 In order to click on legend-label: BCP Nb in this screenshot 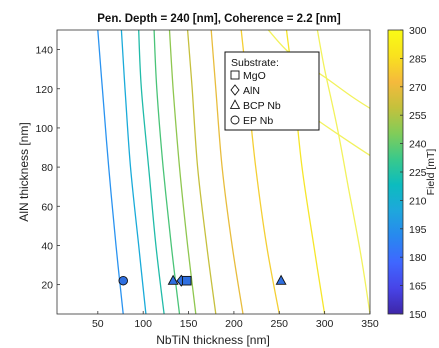, I will do `click(262, 106)`.